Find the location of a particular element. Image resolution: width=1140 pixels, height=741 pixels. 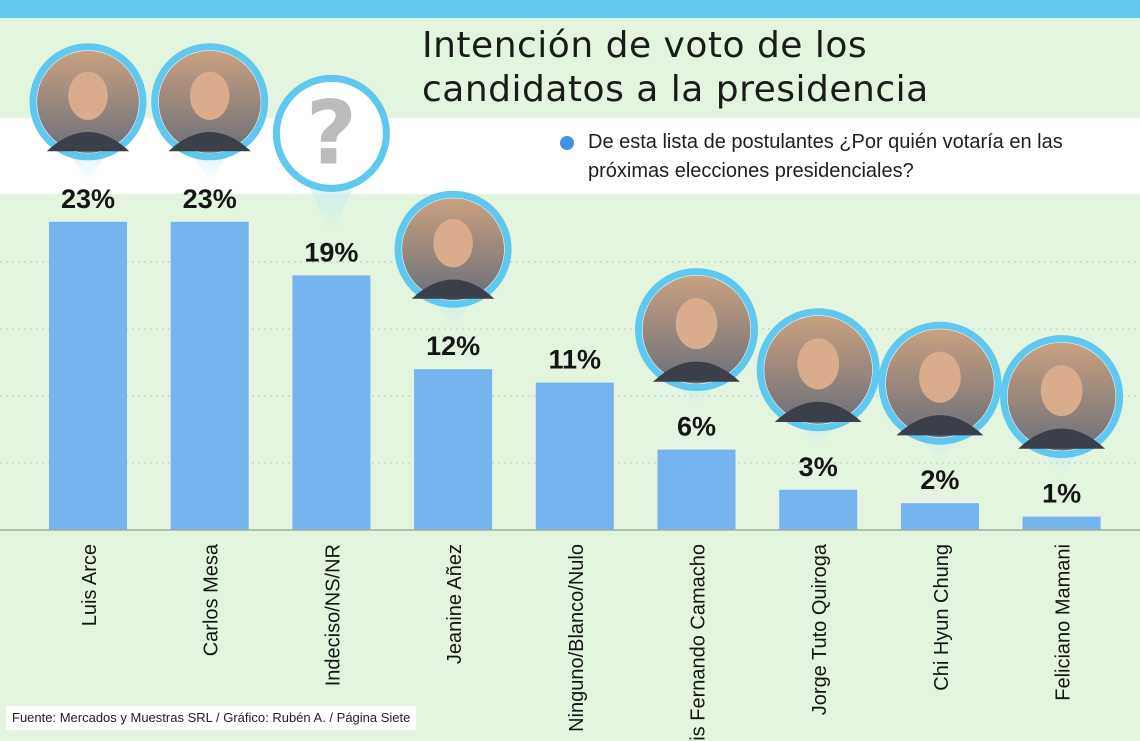

value-label: 6% is located at coordinates (696, 427).